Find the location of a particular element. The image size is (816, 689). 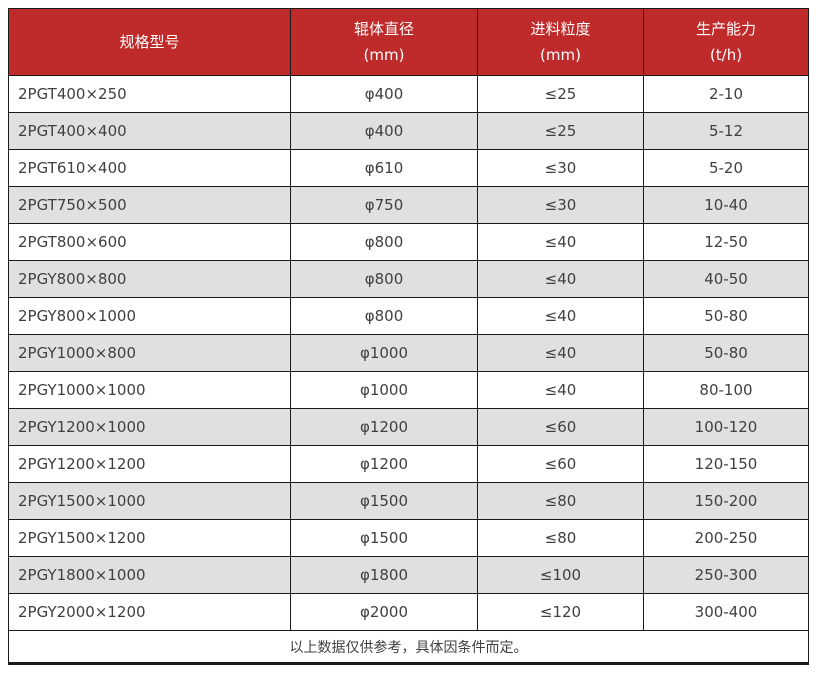

table-row: 2PGY800×1000 φ800 ≤40 50-80 is located at coordinates (408, 316).